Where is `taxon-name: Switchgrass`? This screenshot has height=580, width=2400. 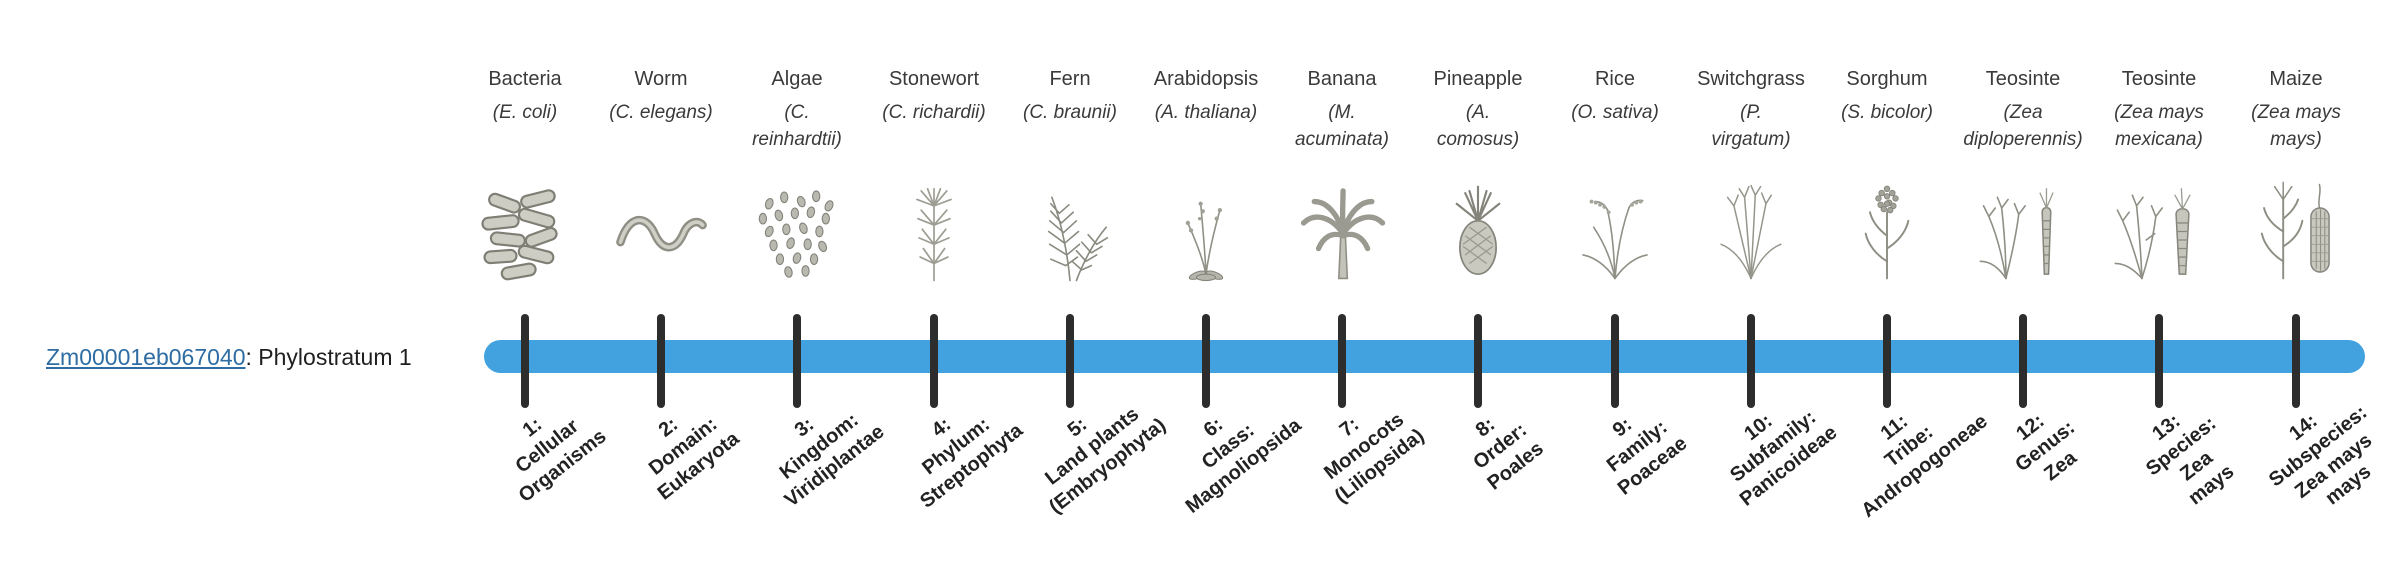 taxon-name: Switchgrass is located at coordinates (1751, 79).